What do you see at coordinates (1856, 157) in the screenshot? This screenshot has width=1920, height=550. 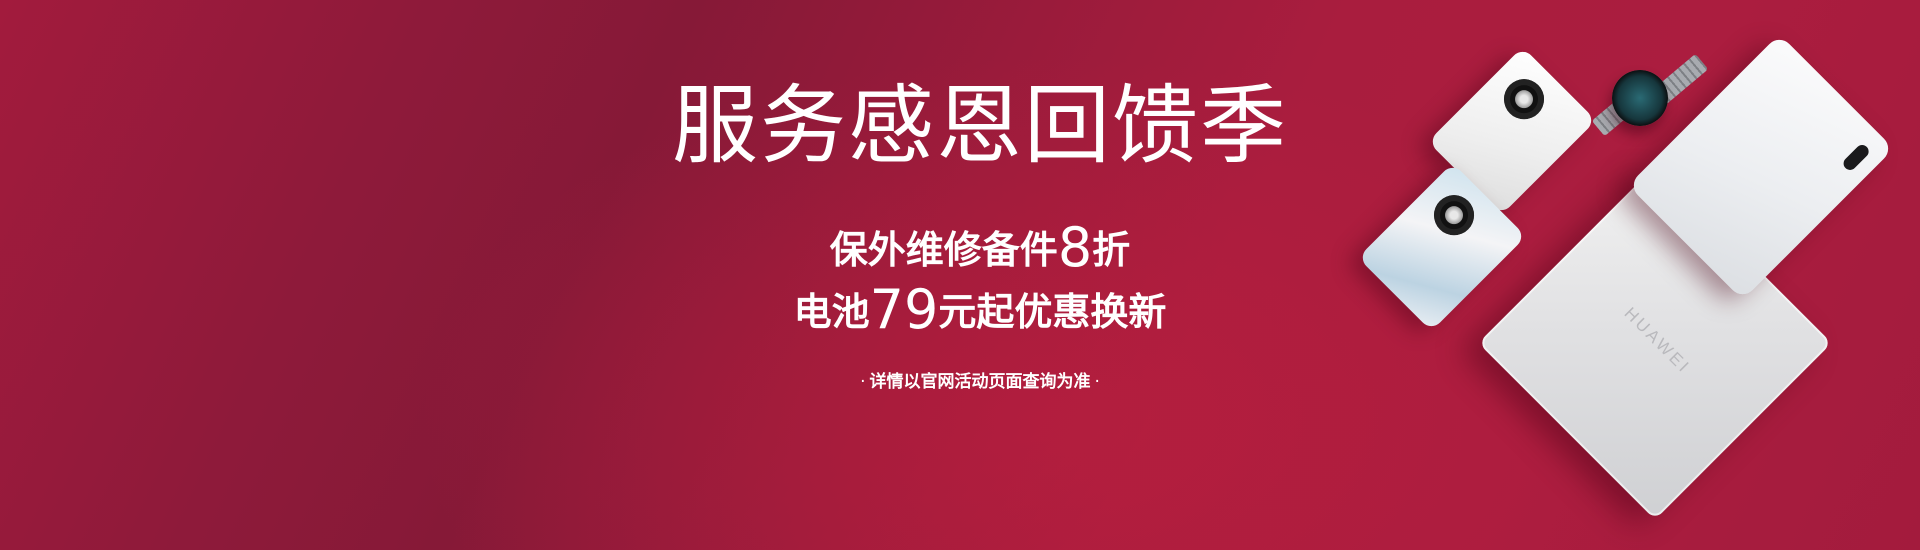 I see `tablet-camera` at bounding box center [1856, 157].